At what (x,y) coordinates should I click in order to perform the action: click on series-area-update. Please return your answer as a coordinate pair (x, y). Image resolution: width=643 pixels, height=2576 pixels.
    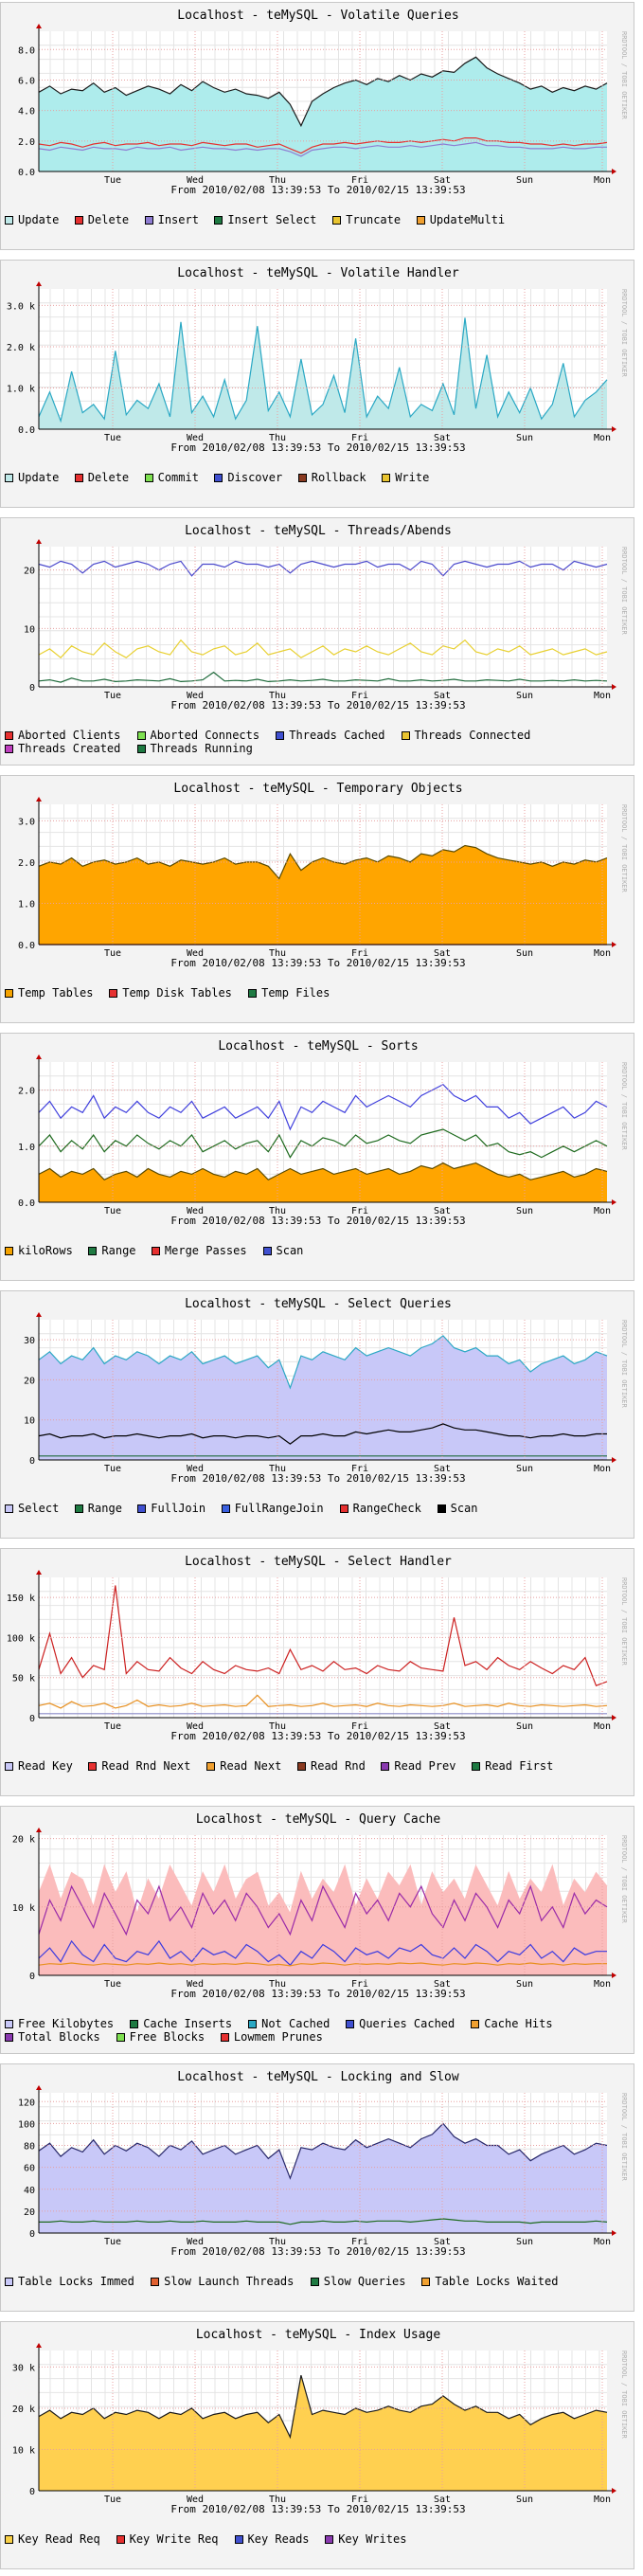
    Looking at the image, I should click on (323, 373).